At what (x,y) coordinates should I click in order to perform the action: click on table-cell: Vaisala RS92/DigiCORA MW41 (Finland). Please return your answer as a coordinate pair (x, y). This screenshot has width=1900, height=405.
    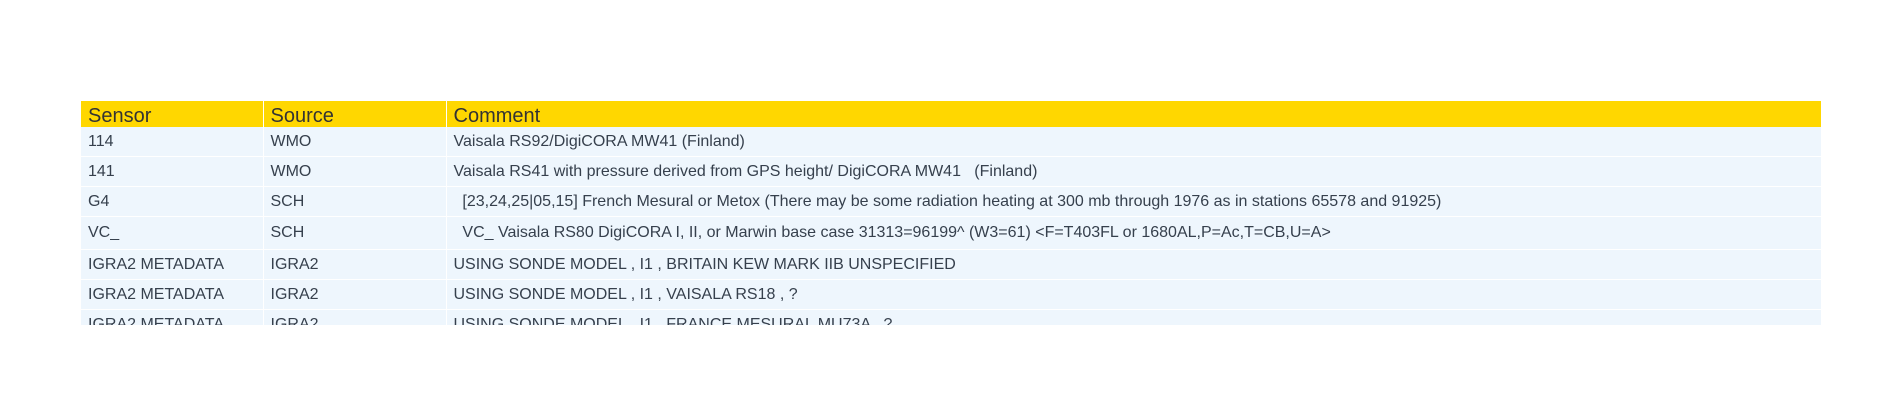
    Looking at the image, I should click on (1133, 142).